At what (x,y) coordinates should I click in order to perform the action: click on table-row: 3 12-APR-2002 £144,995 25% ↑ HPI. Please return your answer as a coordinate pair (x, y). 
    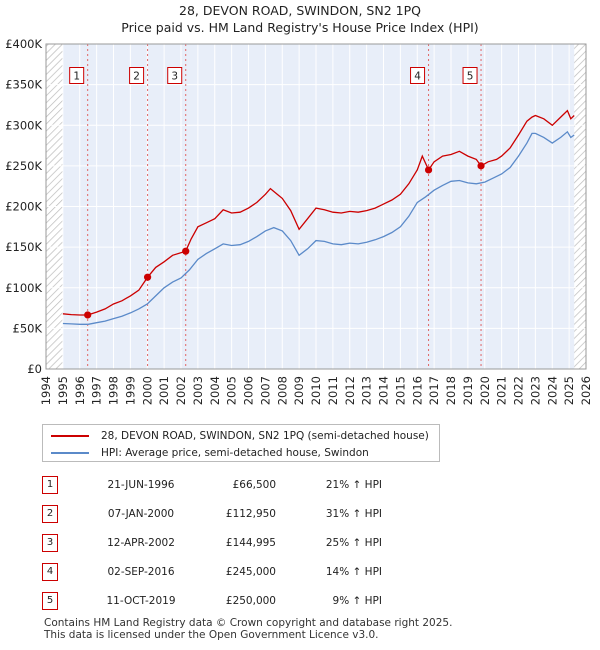
    Looking at the image, I should click on (212, 542).